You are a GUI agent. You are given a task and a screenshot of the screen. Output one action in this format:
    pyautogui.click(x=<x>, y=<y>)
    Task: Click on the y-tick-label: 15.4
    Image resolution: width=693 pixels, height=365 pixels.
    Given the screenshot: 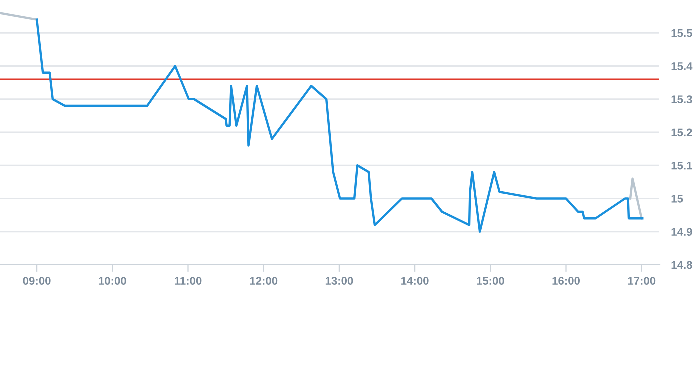 What is the action you would take?
    pyautogui.click(x=682, y=66)
    